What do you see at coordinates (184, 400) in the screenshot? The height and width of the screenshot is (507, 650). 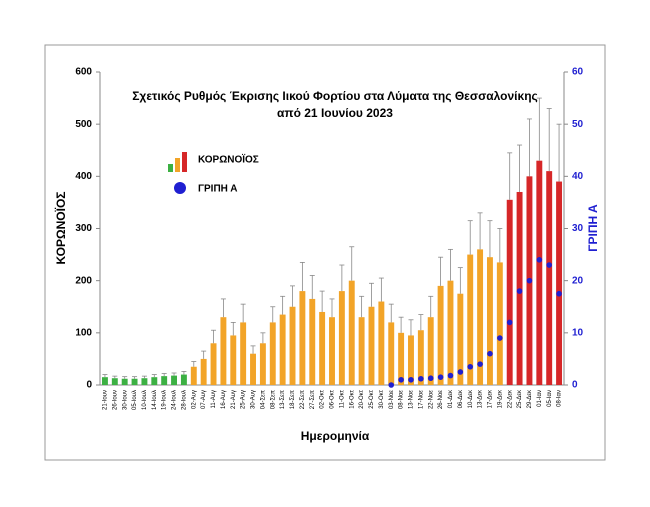 I see `x-tick-label: 28-Ιουλ` at bounding box center [184, 400].